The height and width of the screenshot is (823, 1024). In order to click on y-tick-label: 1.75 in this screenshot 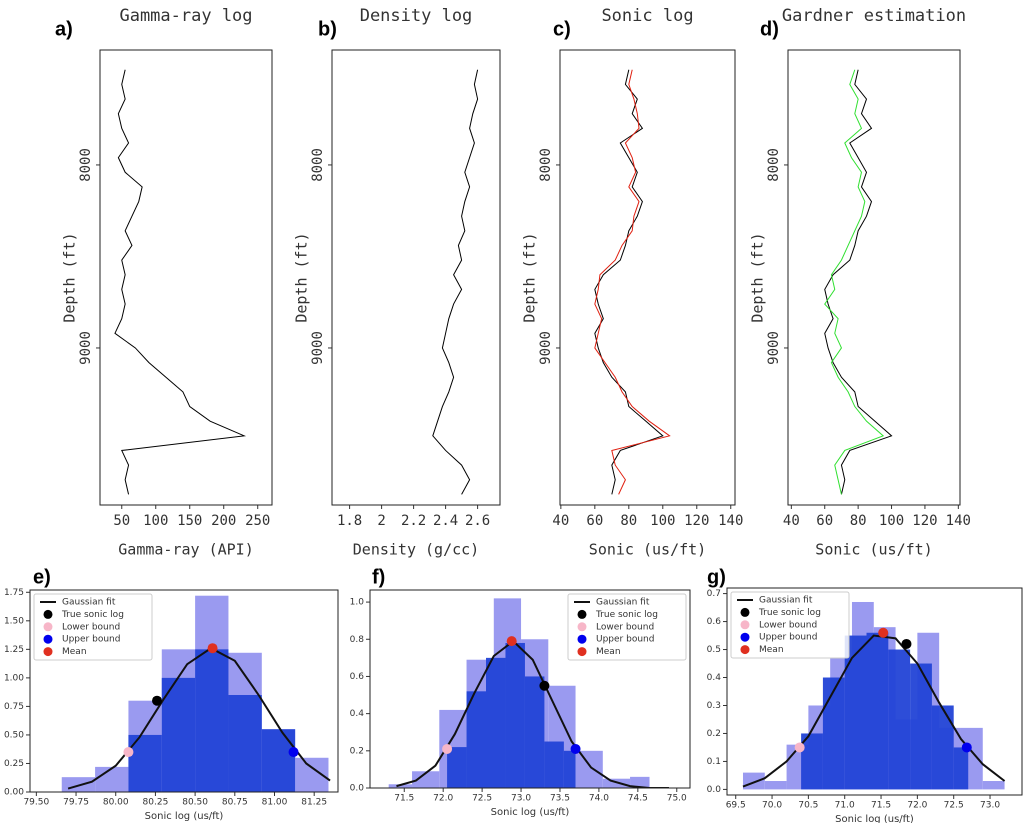, I will do `click(14, 593)`.